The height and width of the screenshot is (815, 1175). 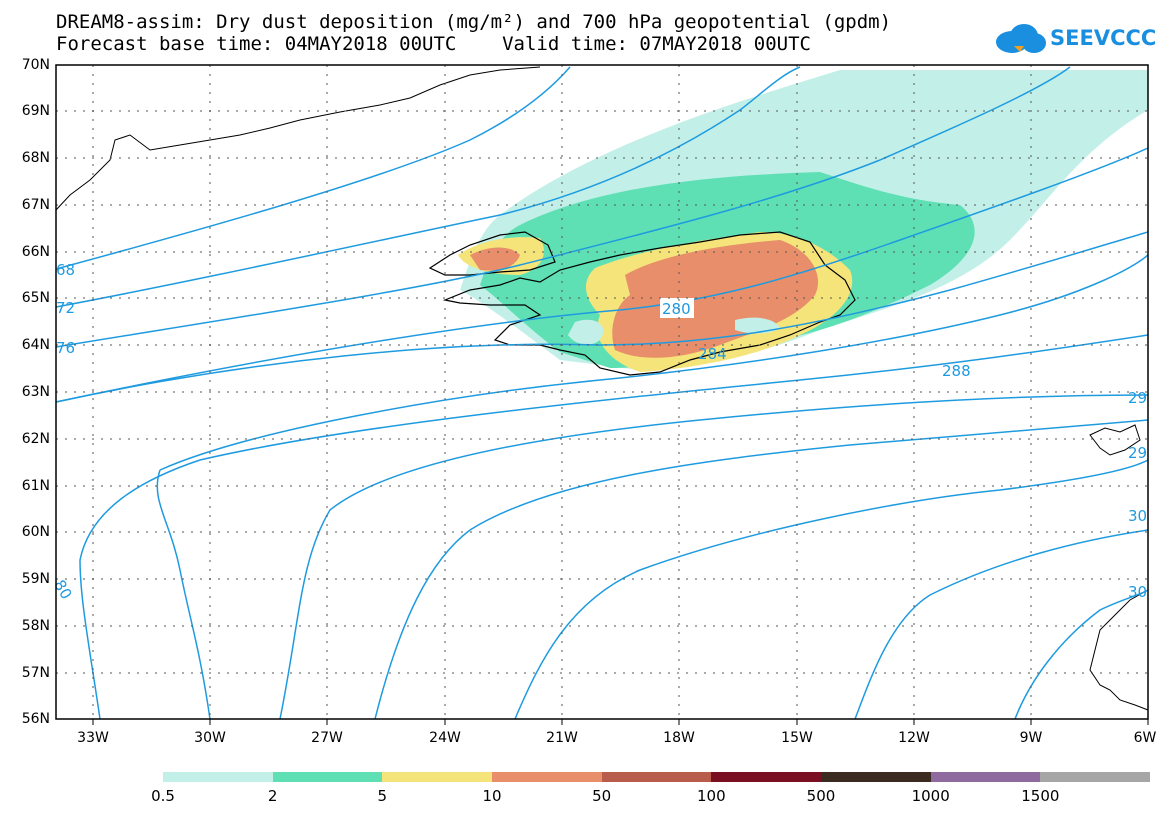 What do you see at coordinates (492, 796) in the screenshot?
I see `legend-label: 10` at bounding box center [492, 796].